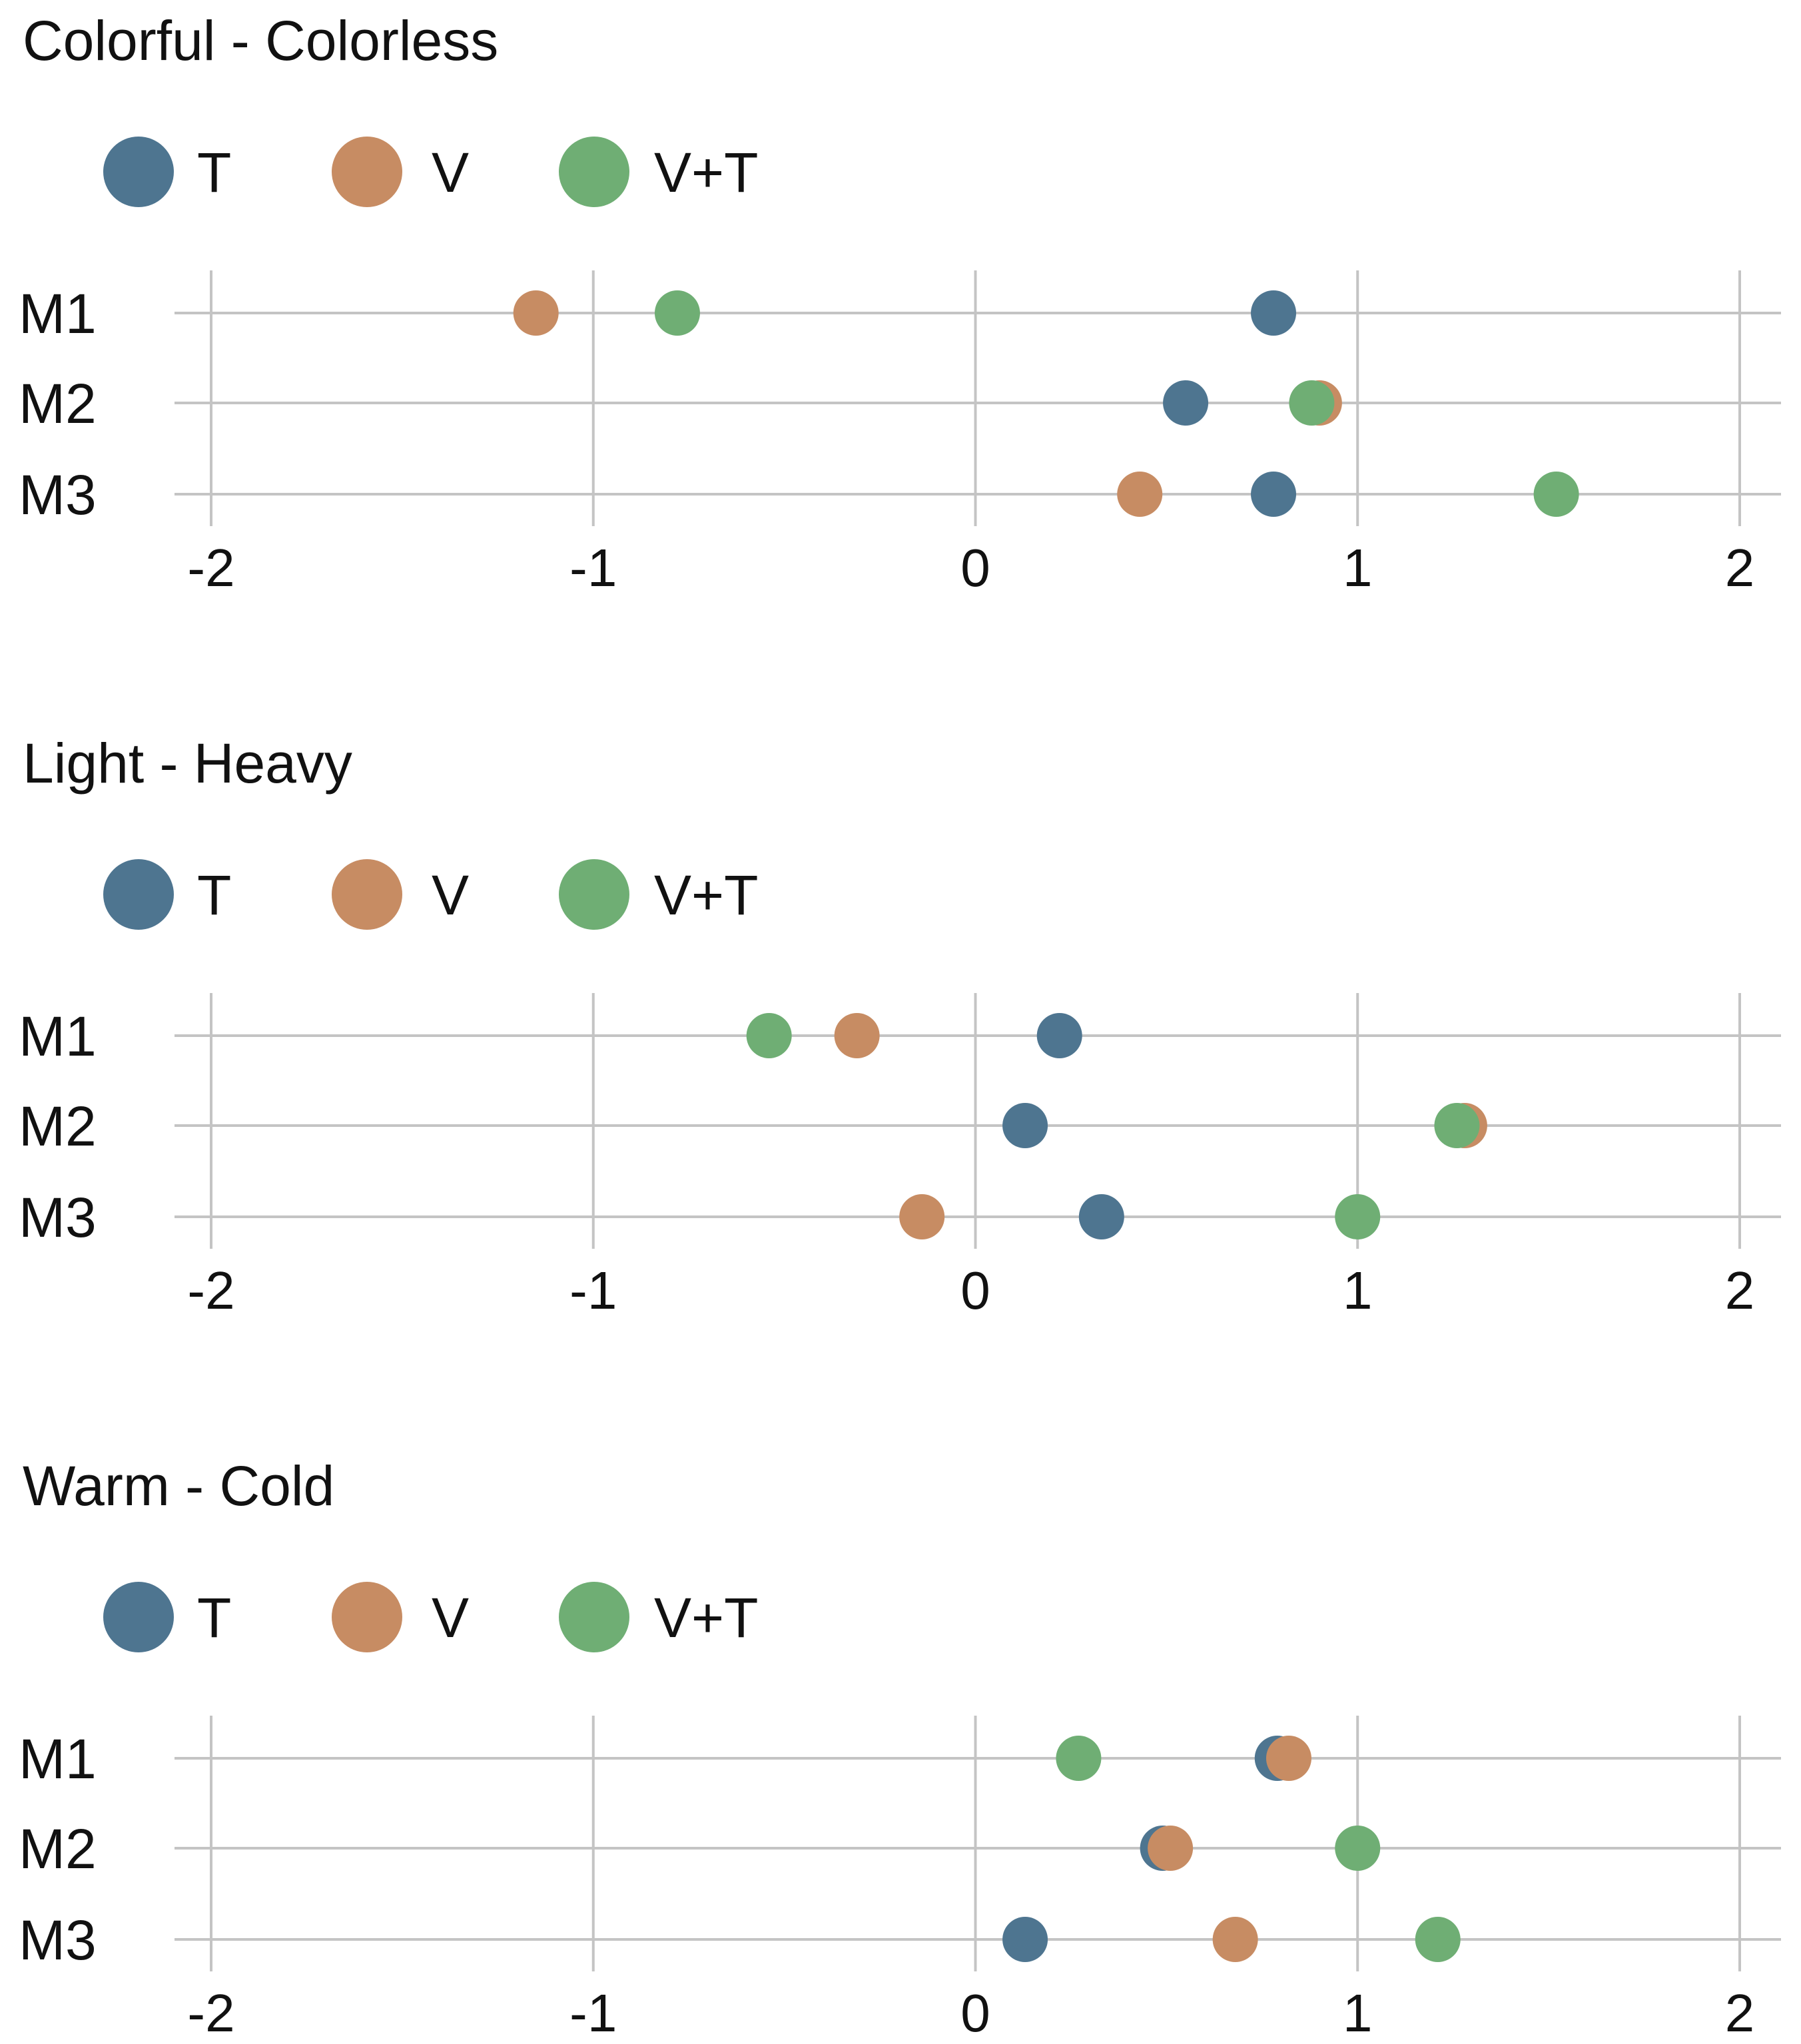 This screenshot has height=2044, width=1801. Describe the element at coordinates (260, 40) in the screenshot. I see `chart-title: Colorful - Colorless` at that location.